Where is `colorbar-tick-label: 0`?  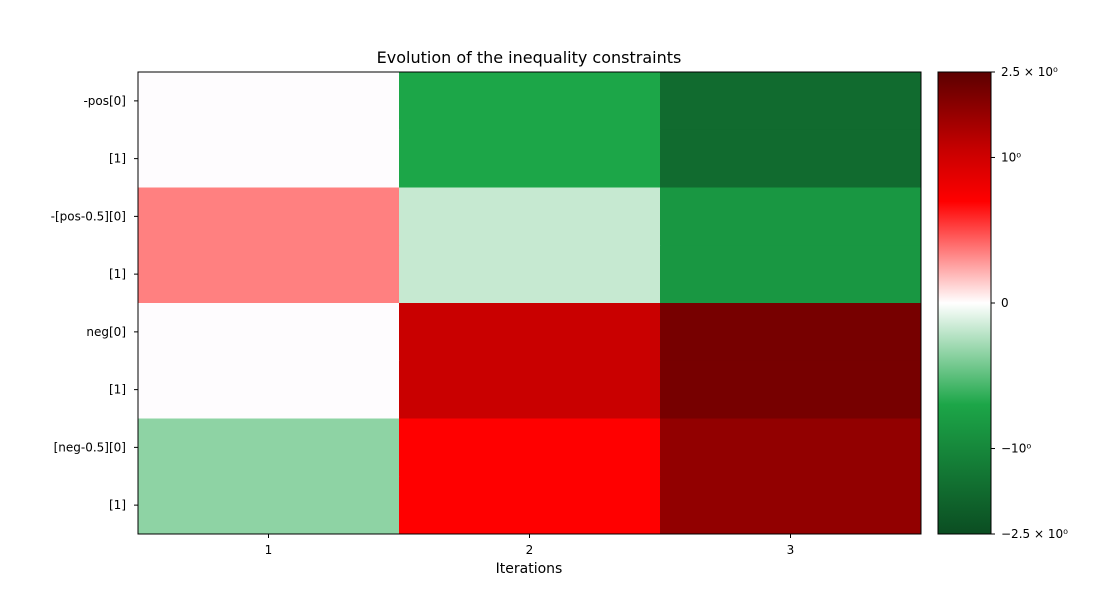 colorbar-tick-label: 0 is located at coordinates (1005, 303).